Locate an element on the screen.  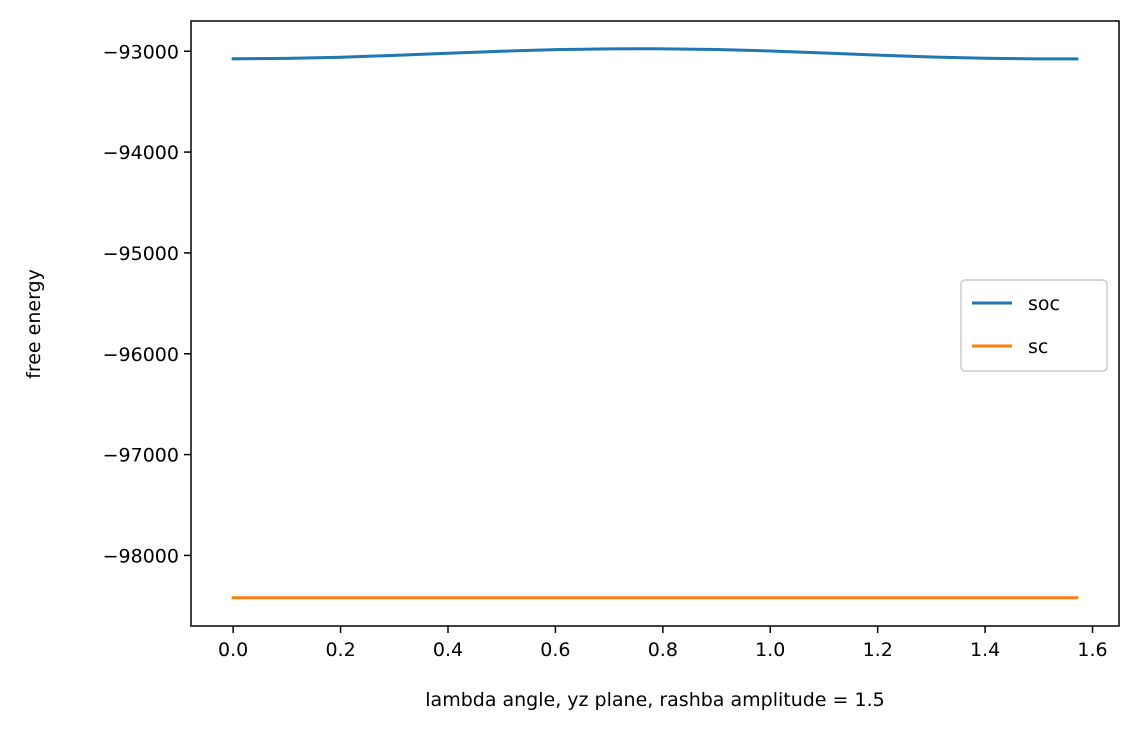
y-axis-label: free energy is located at coordinates (34, 324).